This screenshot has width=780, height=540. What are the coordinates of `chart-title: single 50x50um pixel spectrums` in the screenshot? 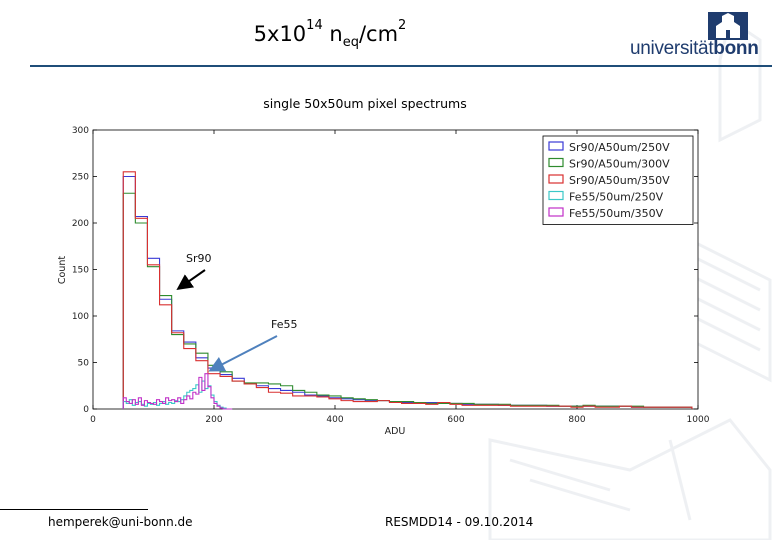 It's located at (364, 103).